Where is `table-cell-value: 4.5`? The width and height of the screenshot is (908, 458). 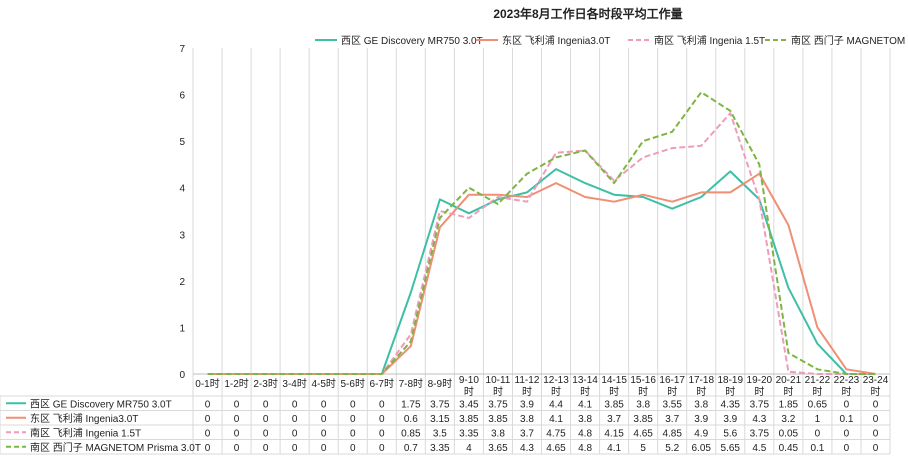 table-cell-value: 4.5 is located at coordinates (759, 448).